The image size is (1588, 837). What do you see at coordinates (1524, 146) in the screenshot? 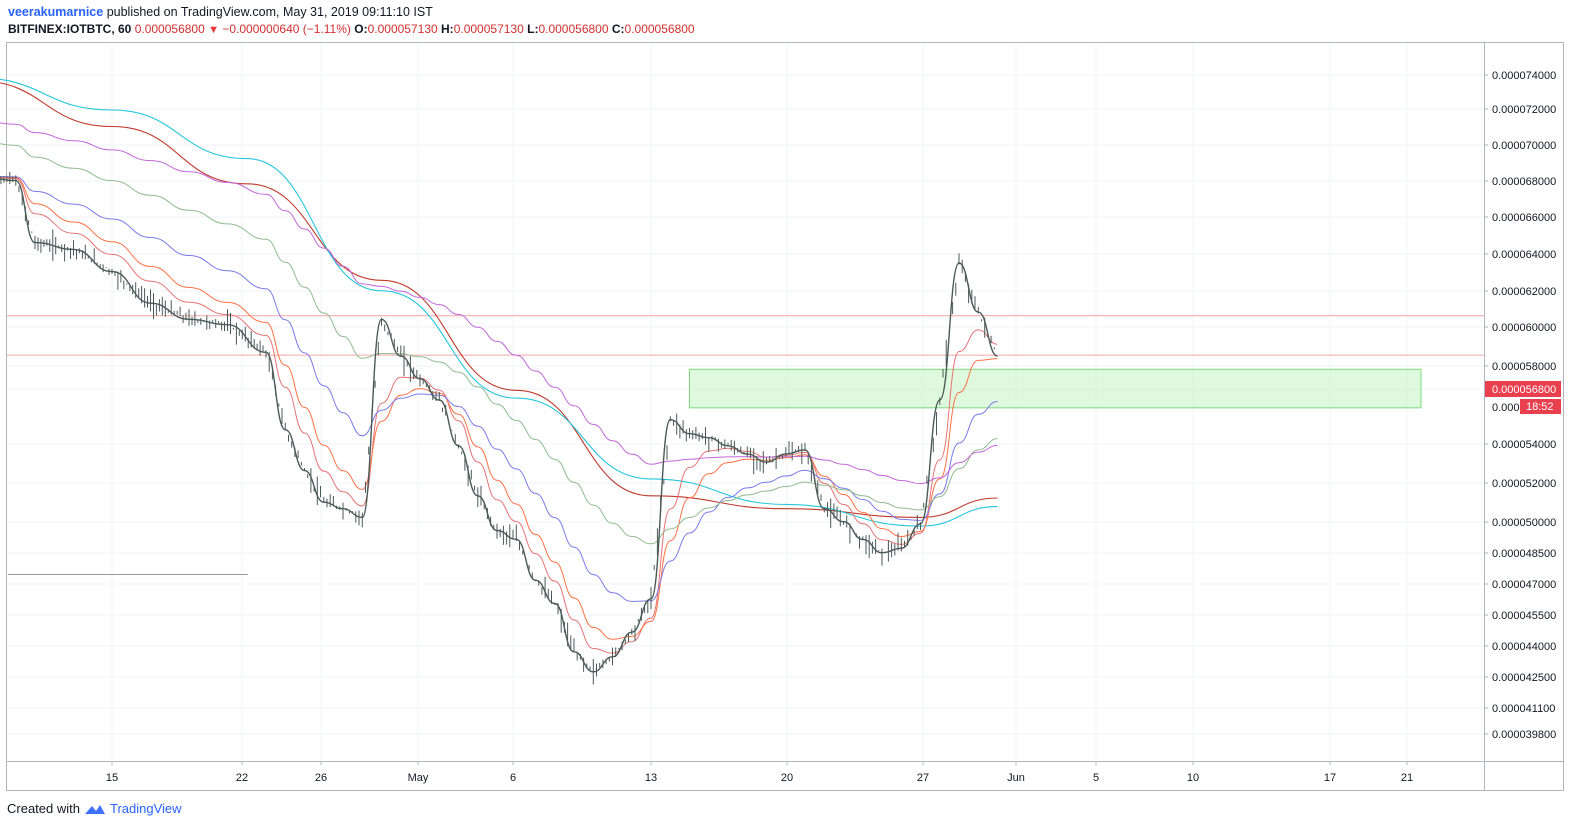
I see `y-tick-label: 0.000070000` at bounding box center [1524, 146].